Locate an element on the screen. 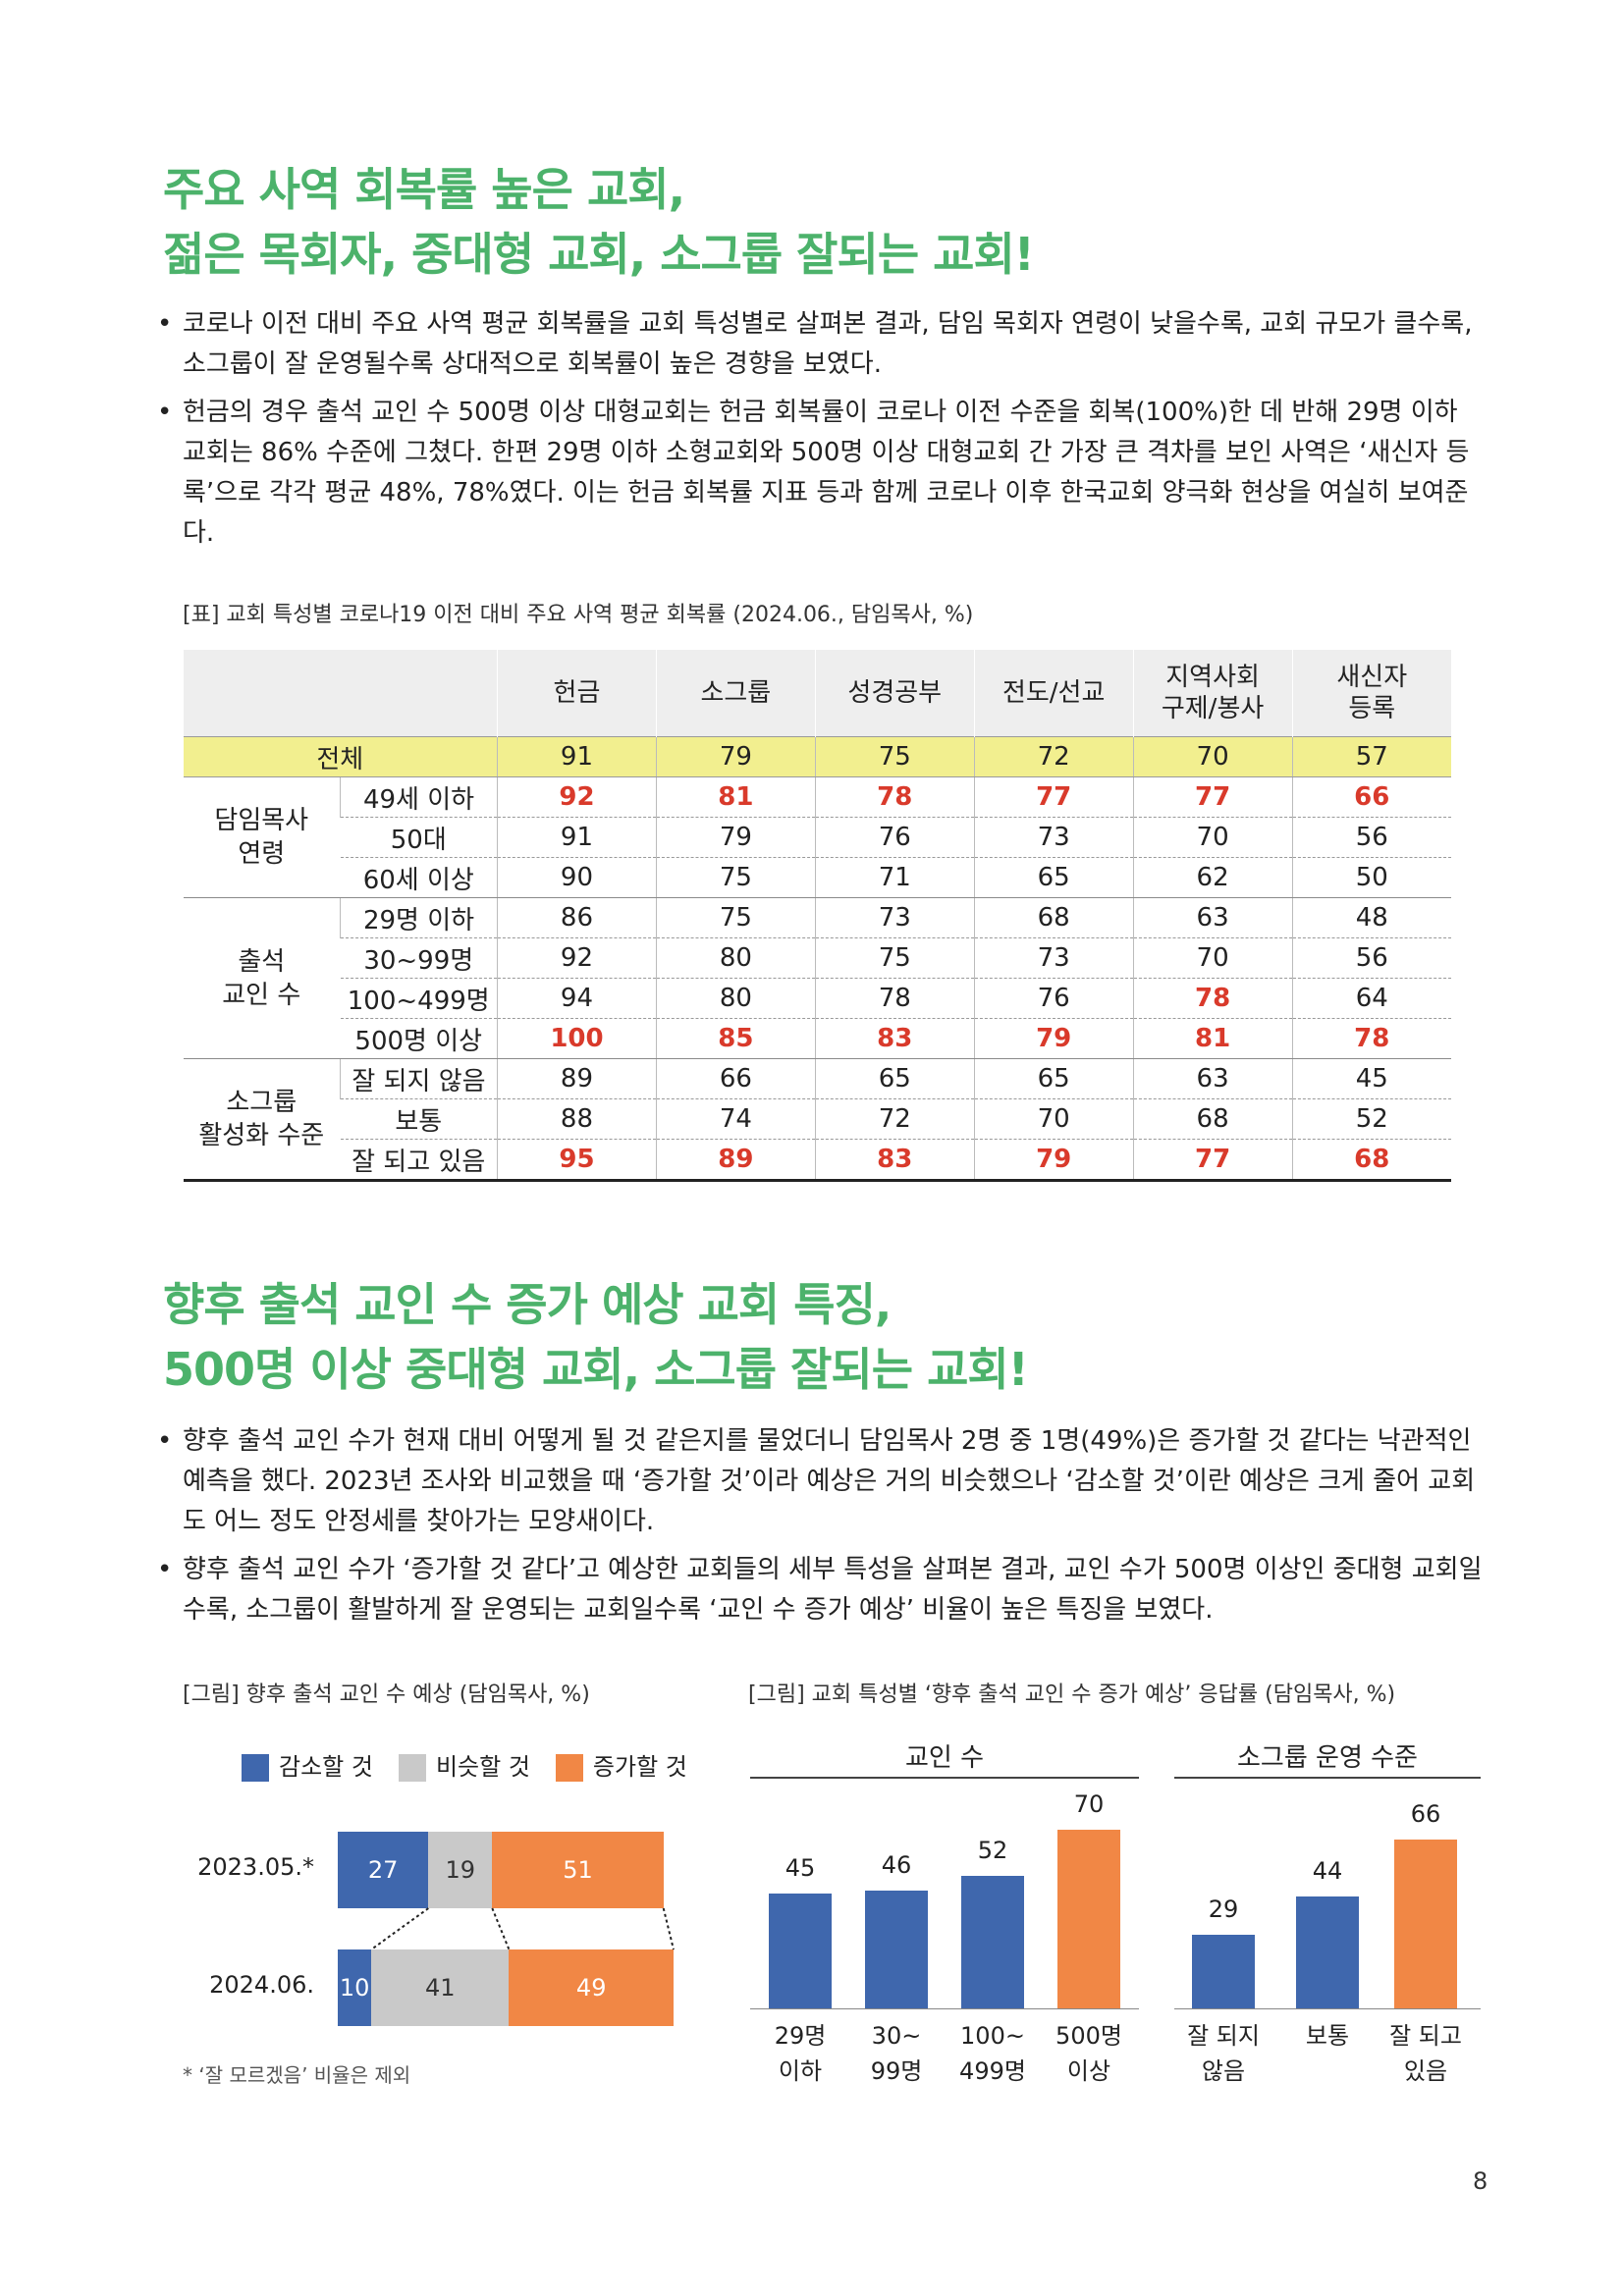 The height and width of the screenshot is (2296, 1623). stacked-bar-segment: 10 is located at coordinates (355, 1987).